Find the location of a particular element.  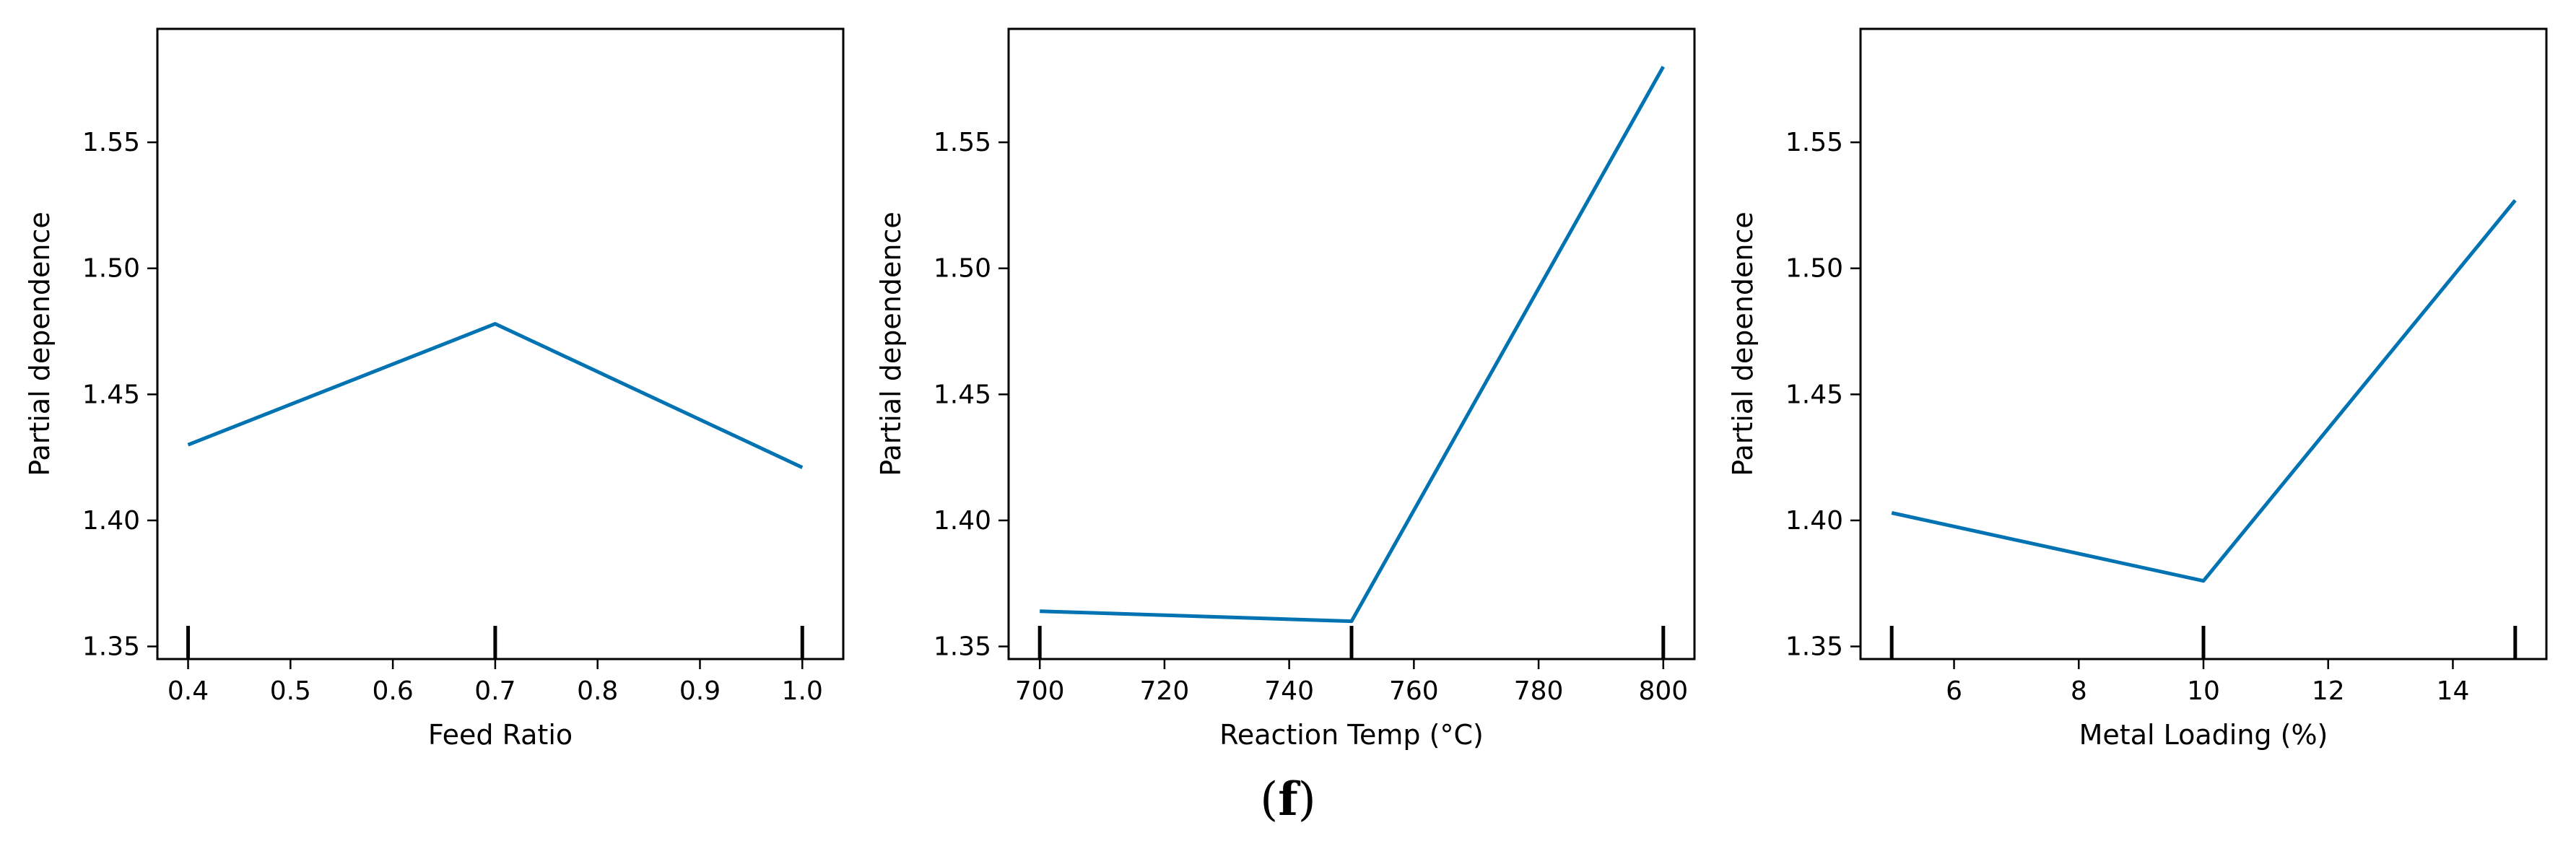

x-axis-label: Reaction Temp (°C) is located at coordinates (1351, 735).